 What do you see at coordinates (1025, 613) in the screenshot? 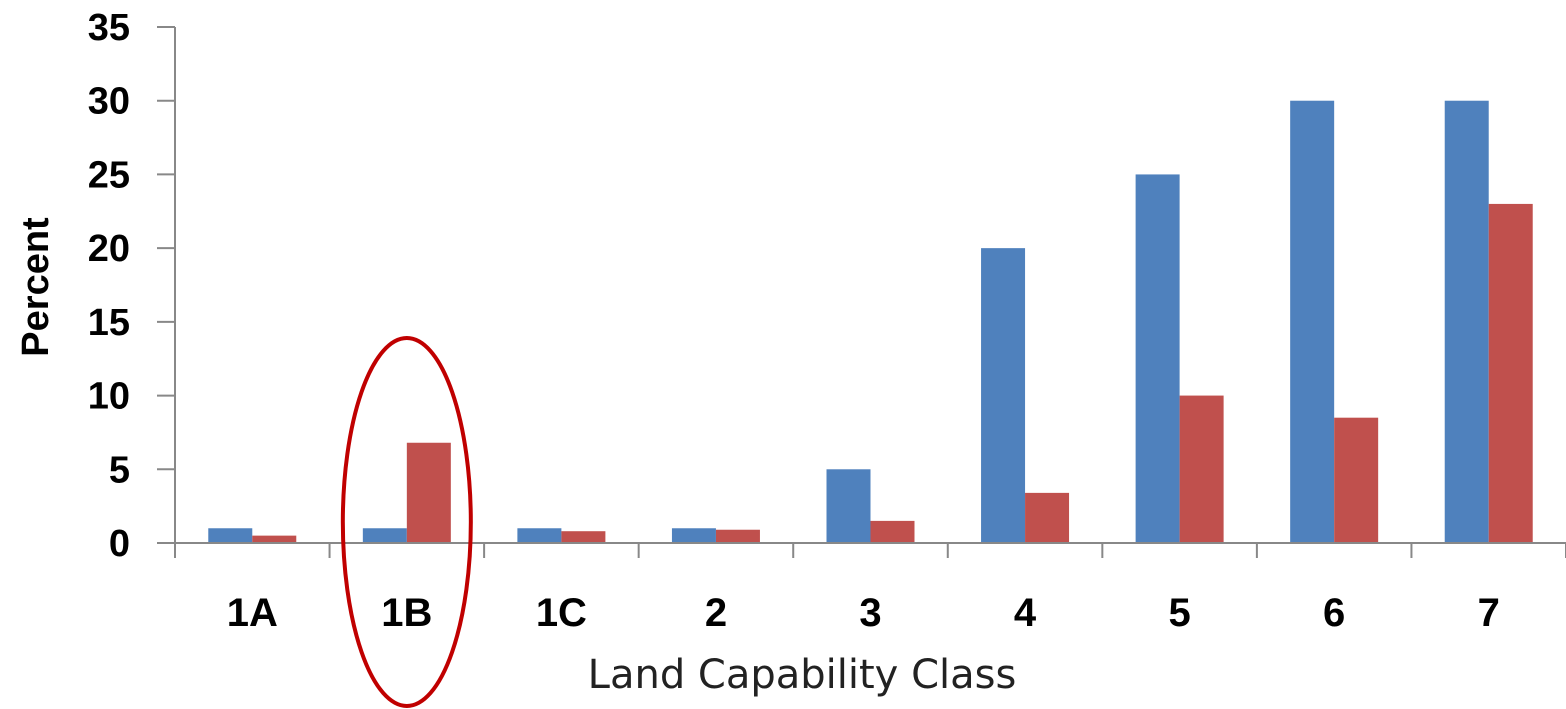
I see `x-tick-label-4: 4` at bounding box center [1025, 613].